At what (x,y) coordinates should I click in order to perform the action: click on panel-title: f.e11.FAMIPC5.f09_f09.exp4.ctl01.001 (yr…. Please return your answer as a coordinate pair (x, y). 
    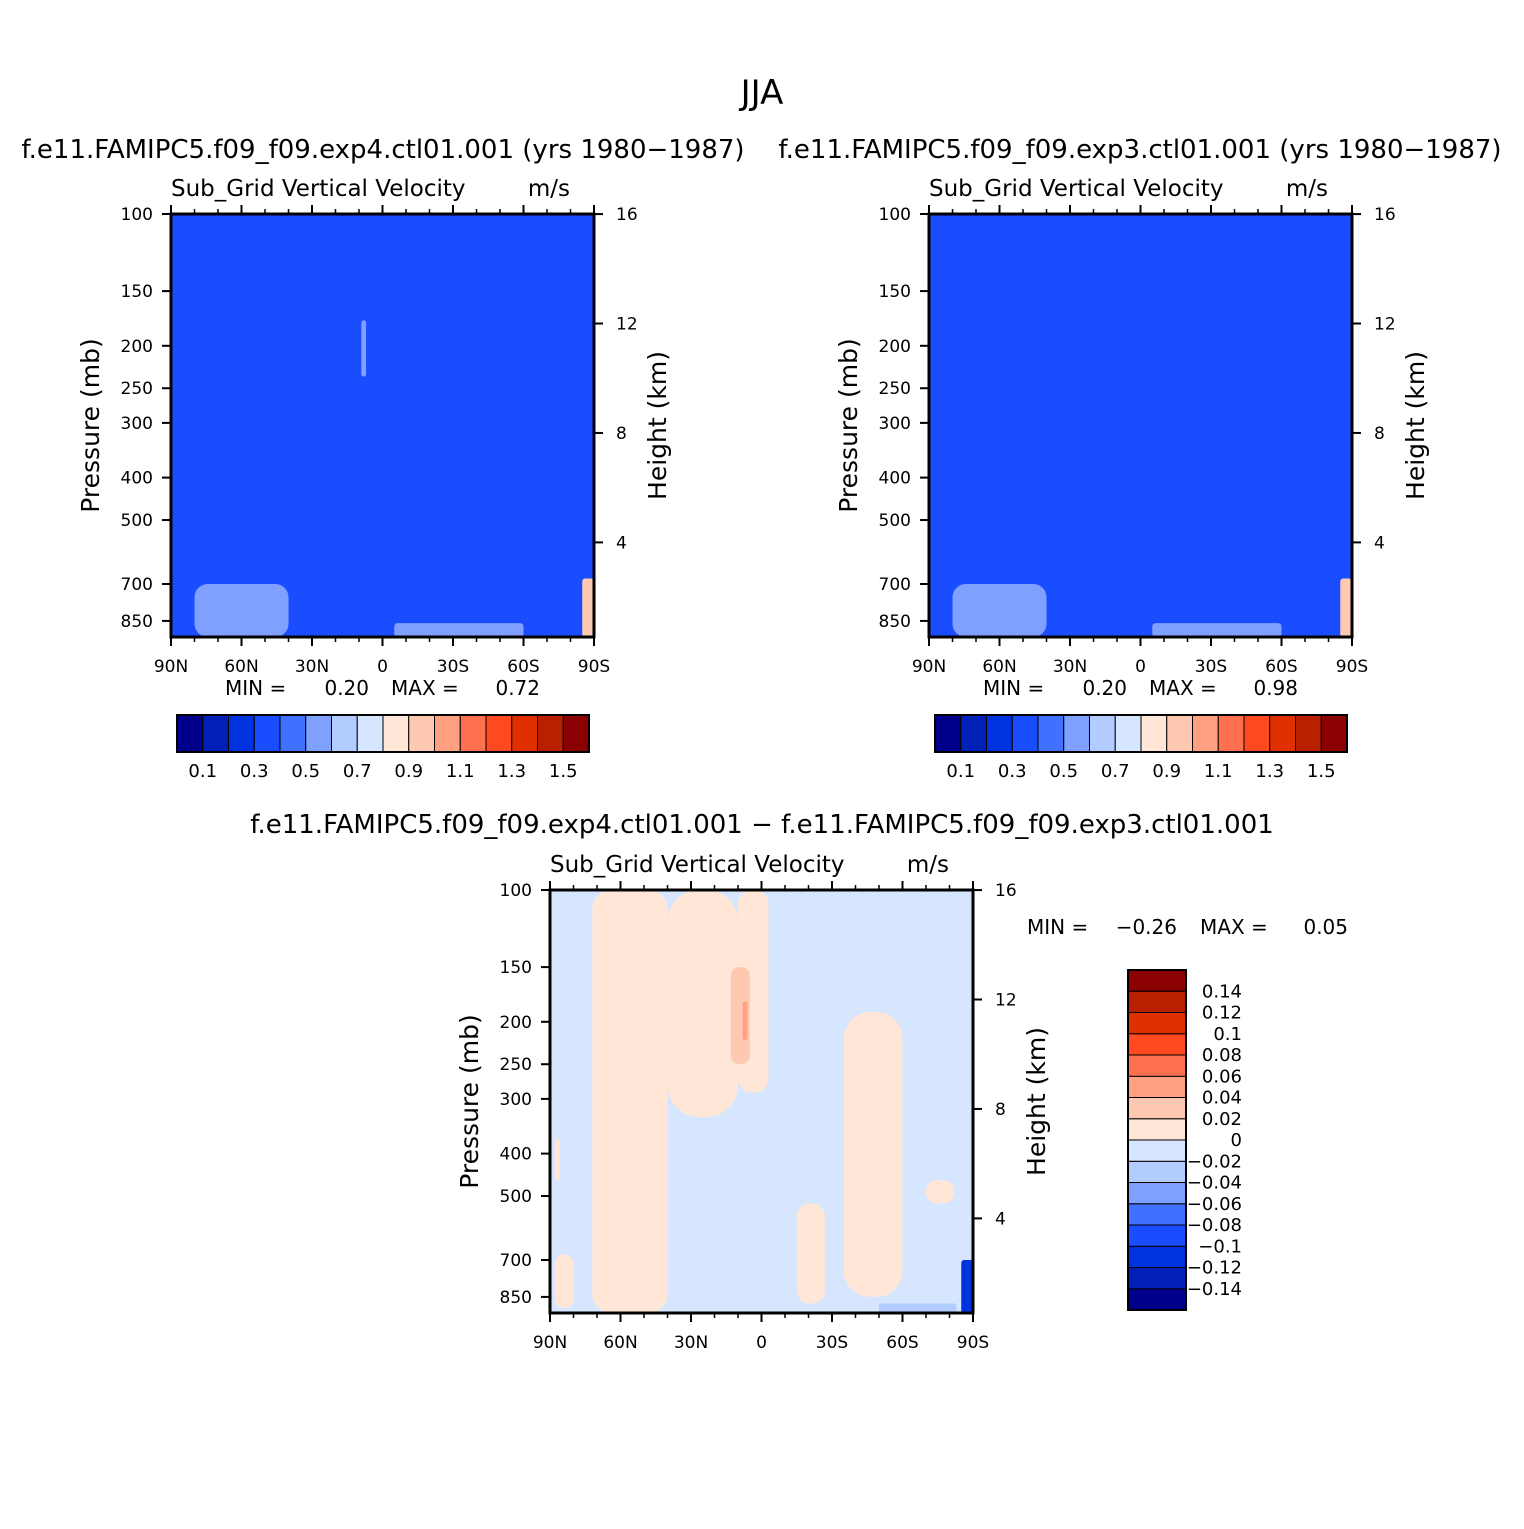
    Looking at the image, I should click on (382, 150).